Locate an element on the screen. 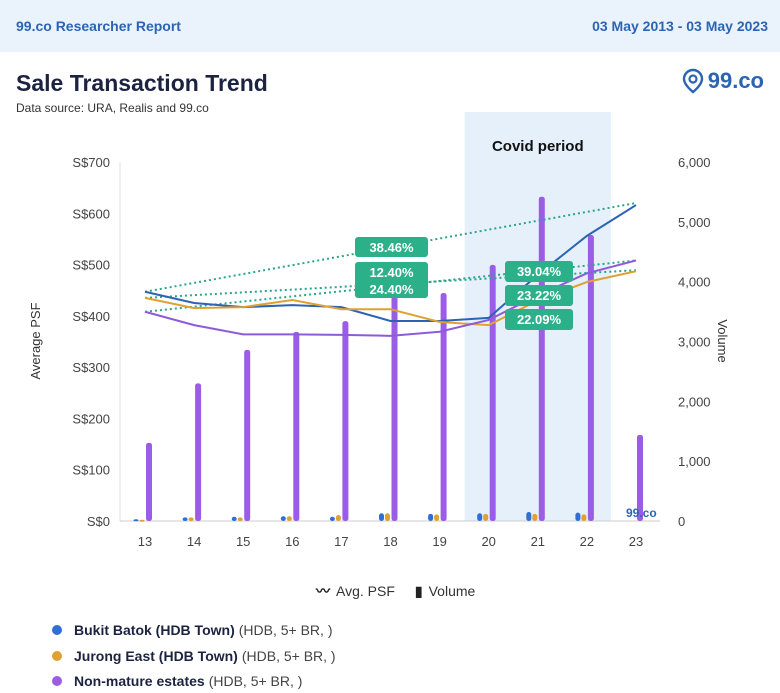 This screenshot has width=780, height=693. covid-change-label: 22.09% is located at coordinates (539, 319).